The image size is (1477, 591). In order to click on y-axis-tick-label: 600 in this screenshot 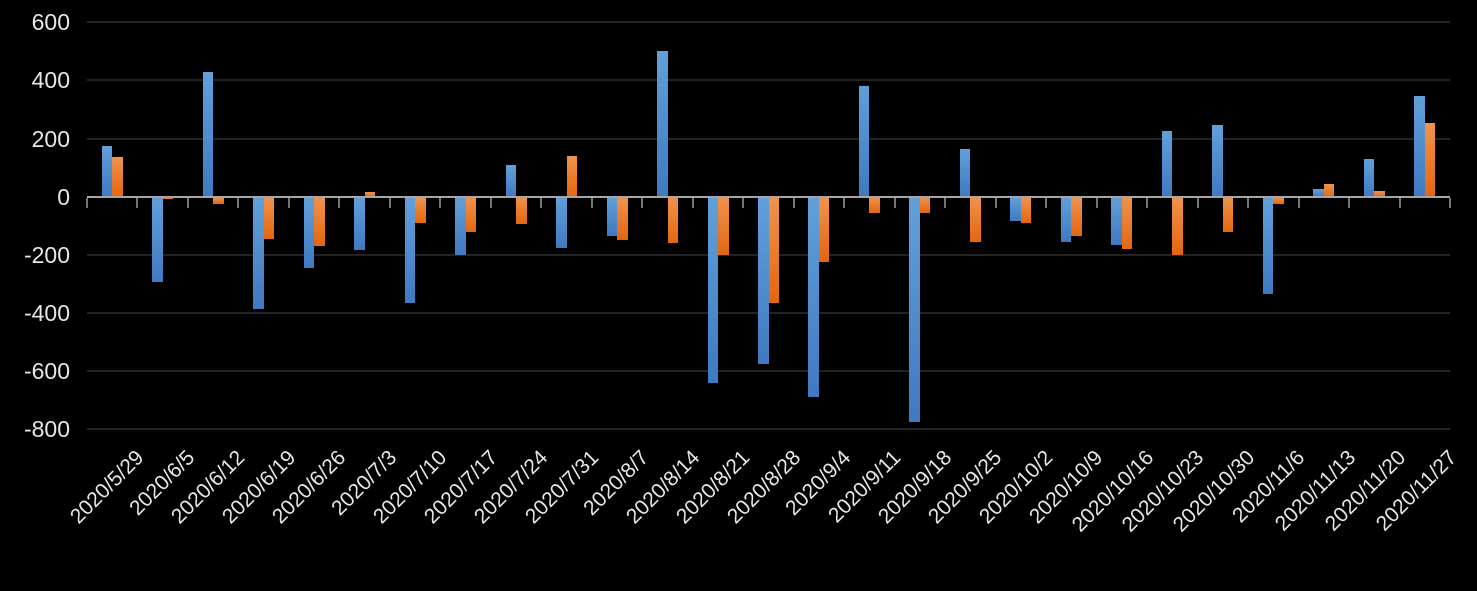, I will do `click(50, 22)`.